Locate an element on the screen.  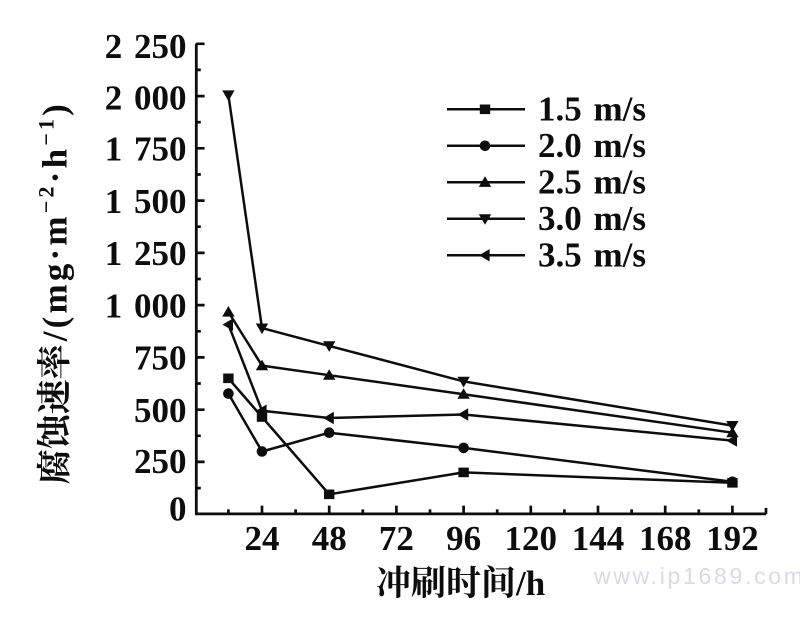
svg-text: 72 is located at coordinates (396, 538).